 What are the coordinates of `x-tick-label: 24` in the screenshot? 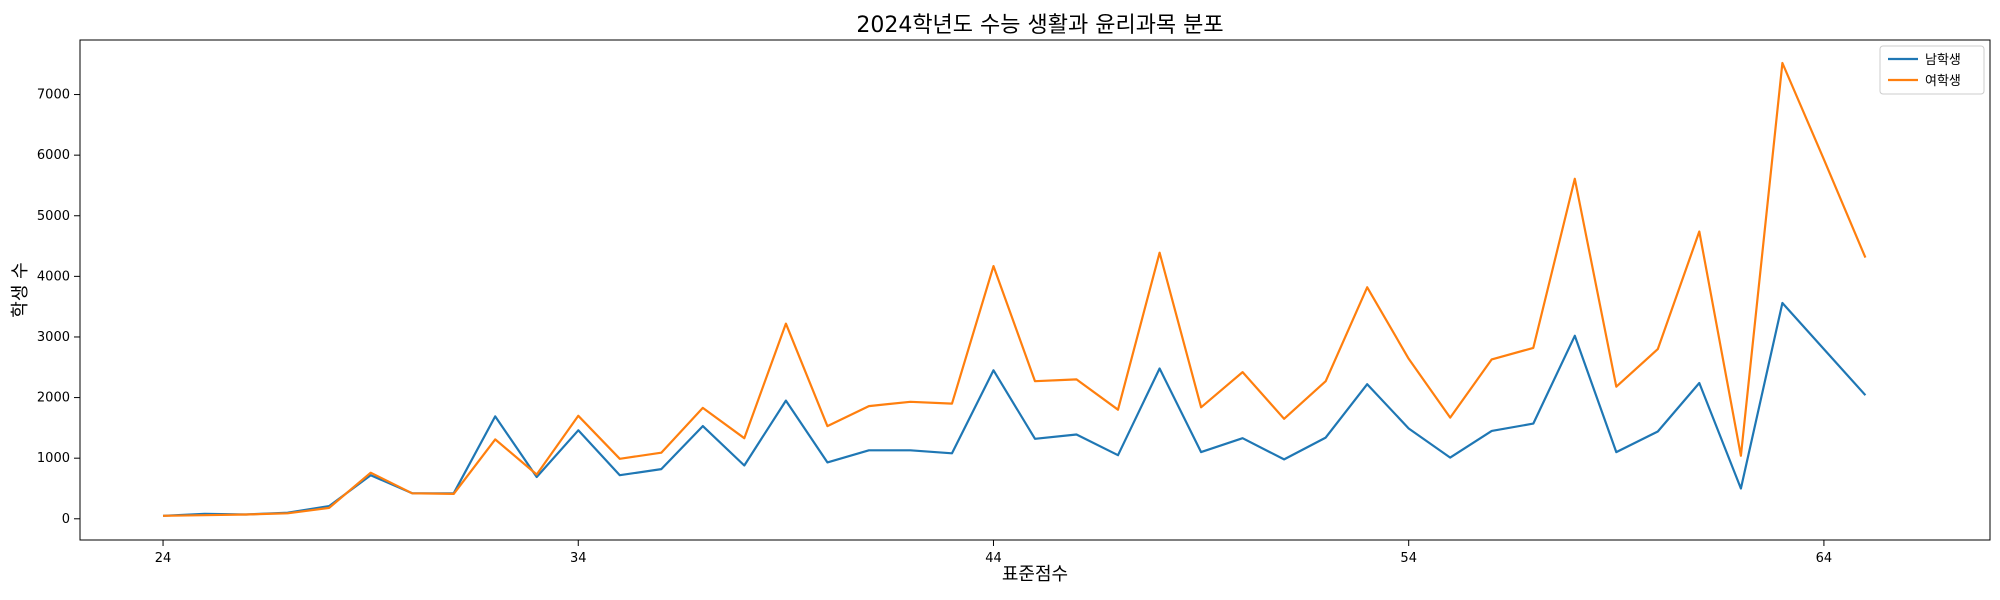 It's located at (163, 558).